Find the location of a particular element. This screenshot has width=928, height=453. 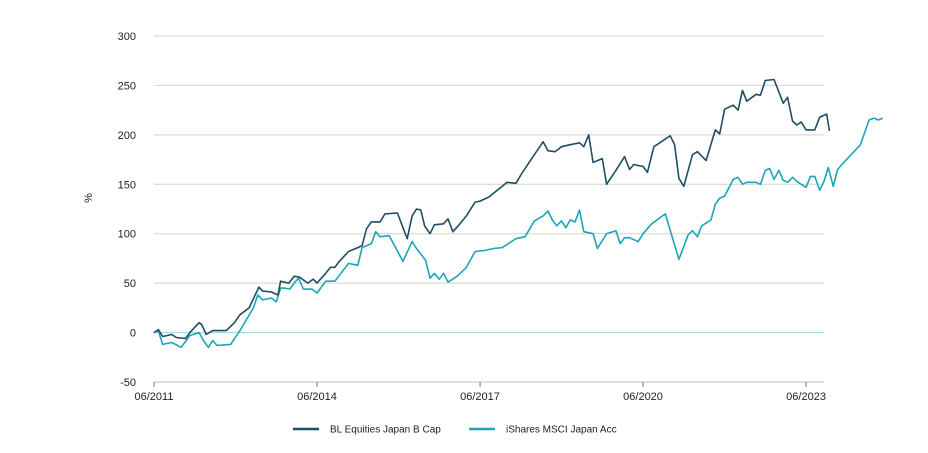

y-tick-label: -50 is located at coordinates (128, 383).